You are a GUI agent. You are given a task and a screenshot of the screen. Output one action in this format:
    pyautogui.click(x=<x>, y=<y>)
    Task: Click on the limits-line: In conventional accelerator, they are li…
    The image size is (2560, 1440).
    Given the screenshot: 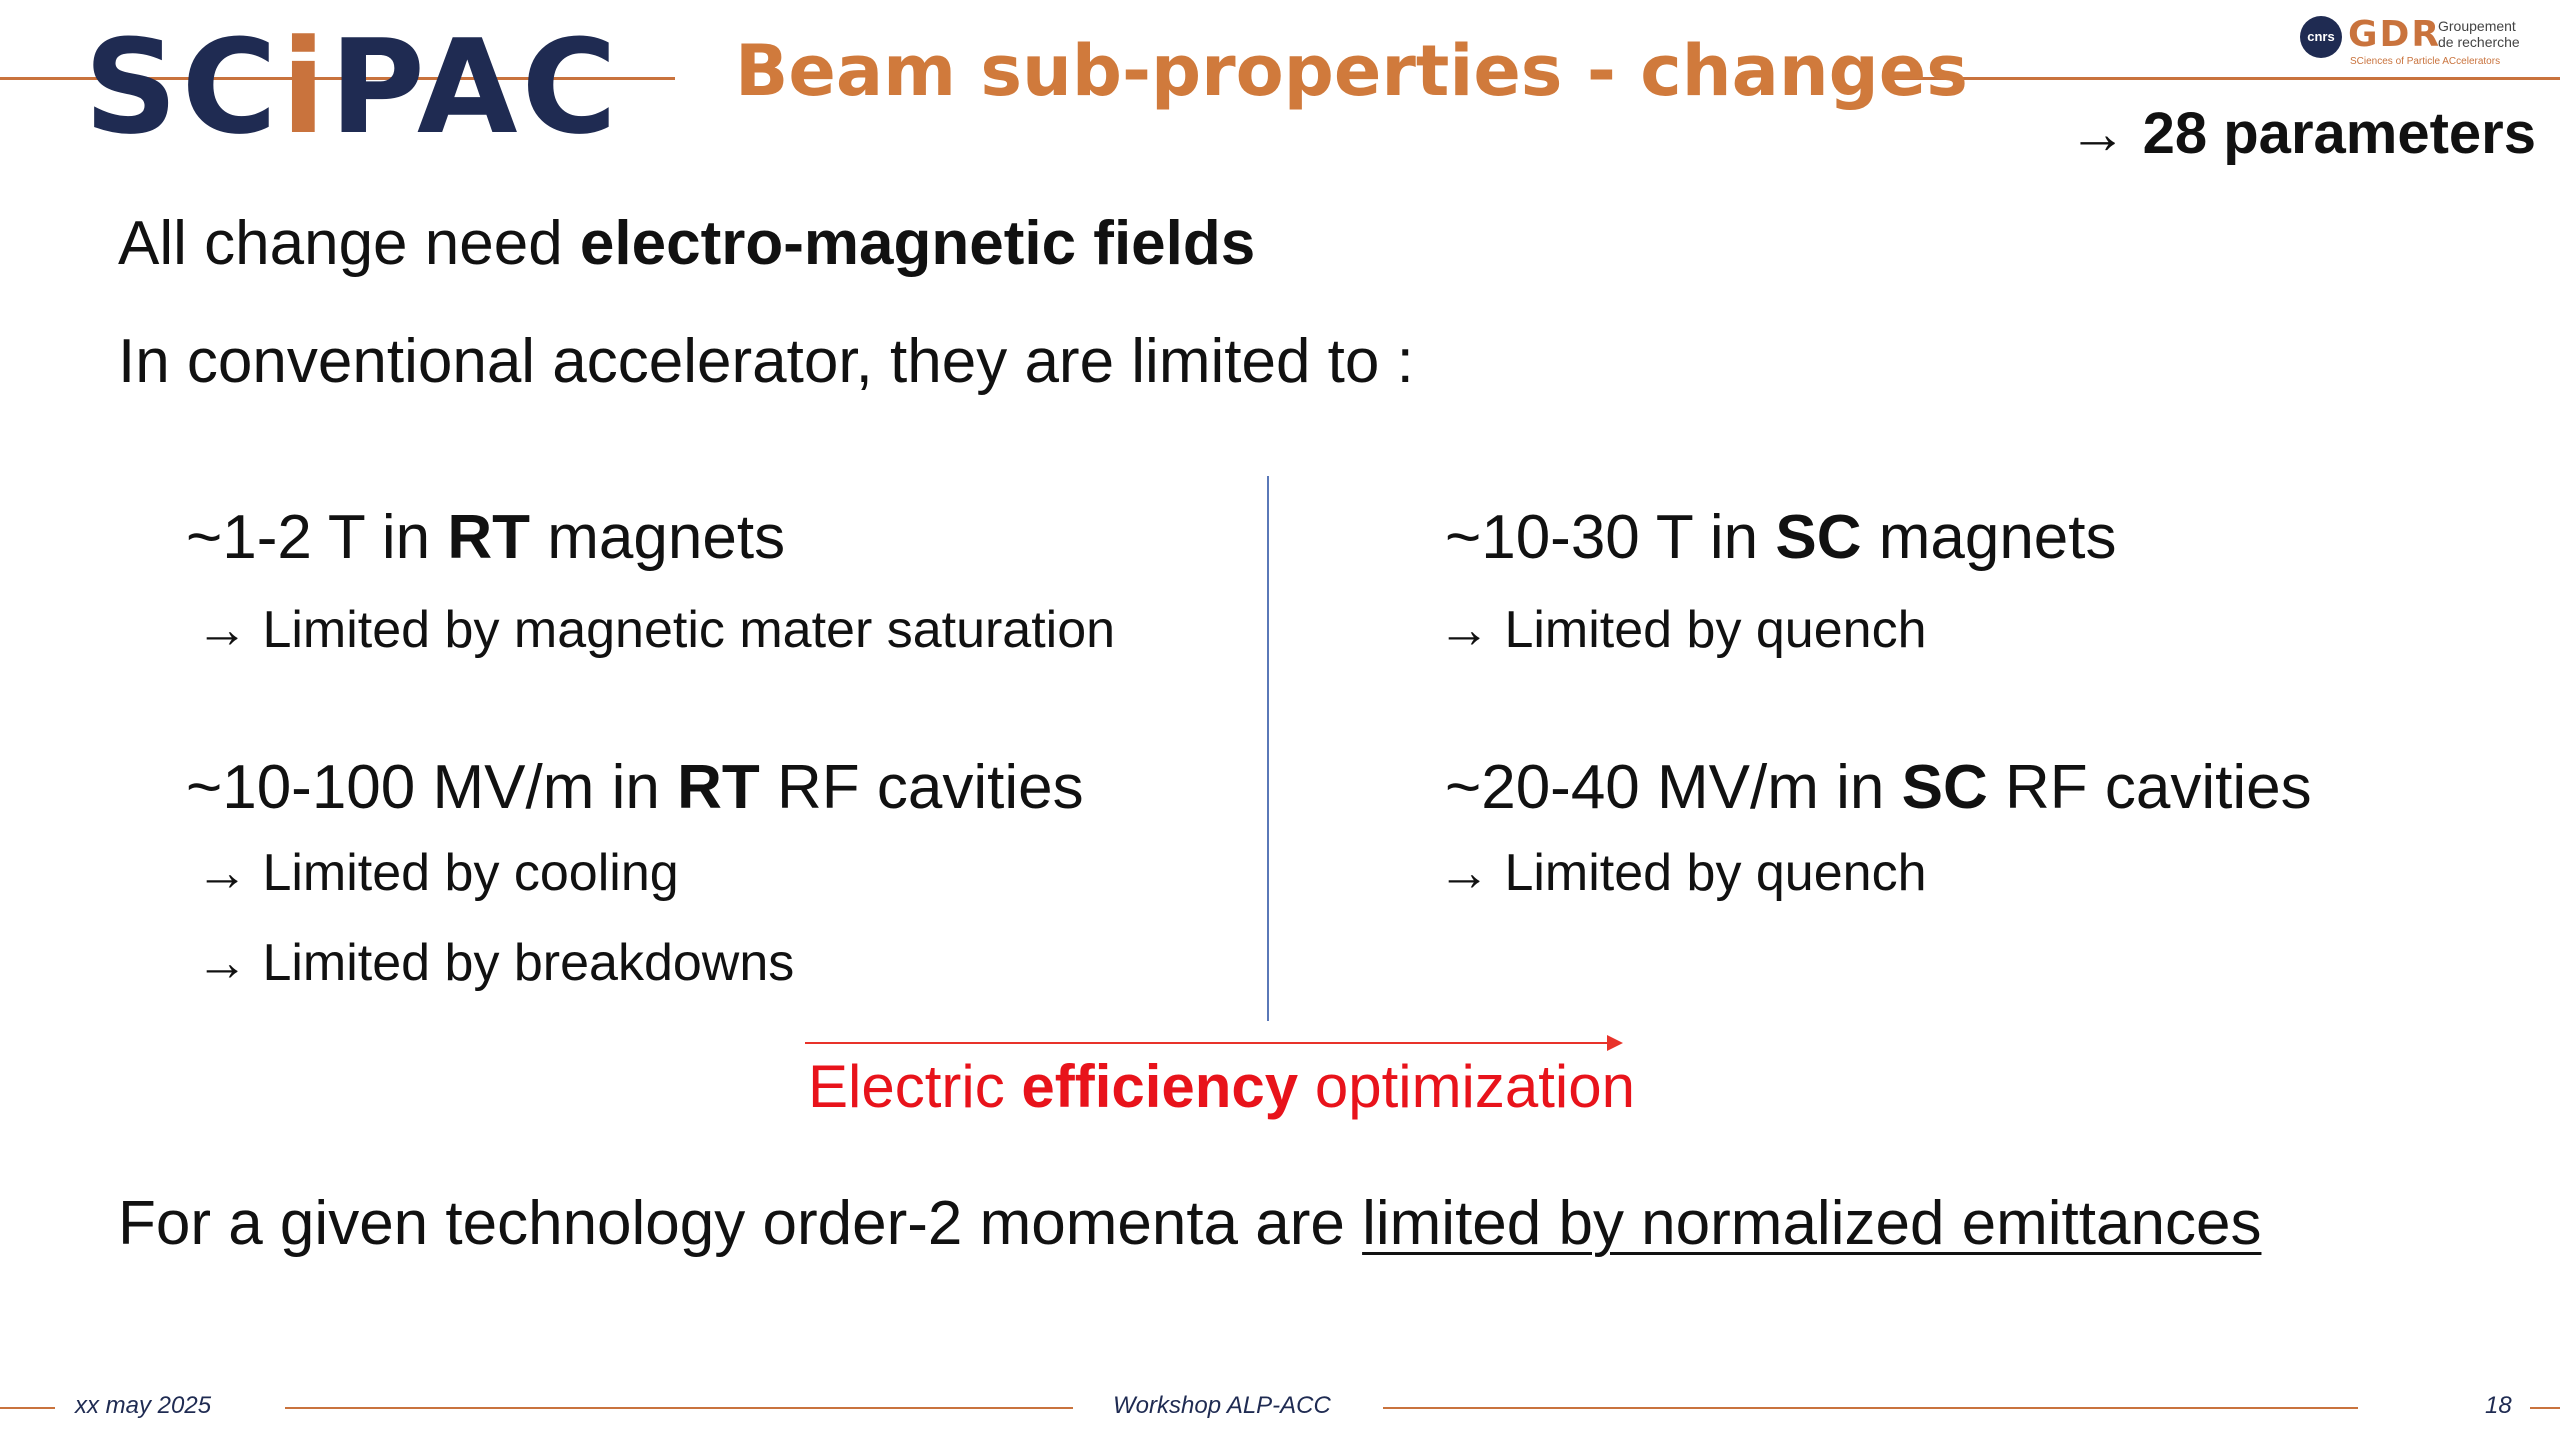 What is the action you would take?
    pyautogui.click(x=766, y=361)
    